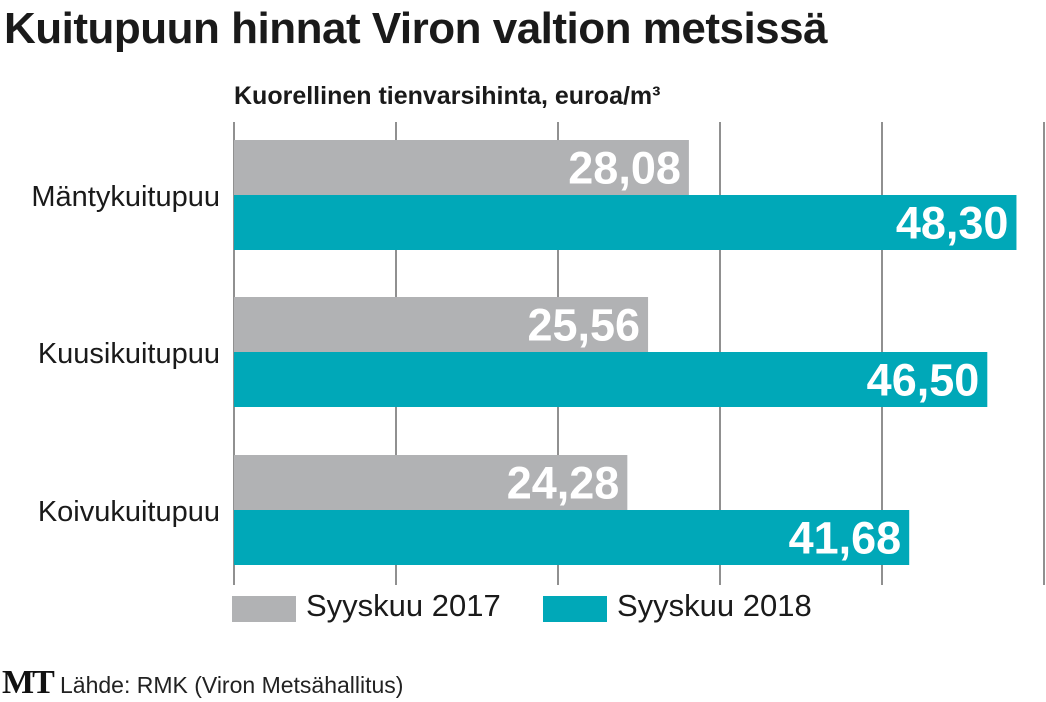 Image resolution: width=1046 pixels, height=702 pixels. I want to click on chart-title: Kuitupuun hinnat Viron valtion metsissä, so click(416, 28).